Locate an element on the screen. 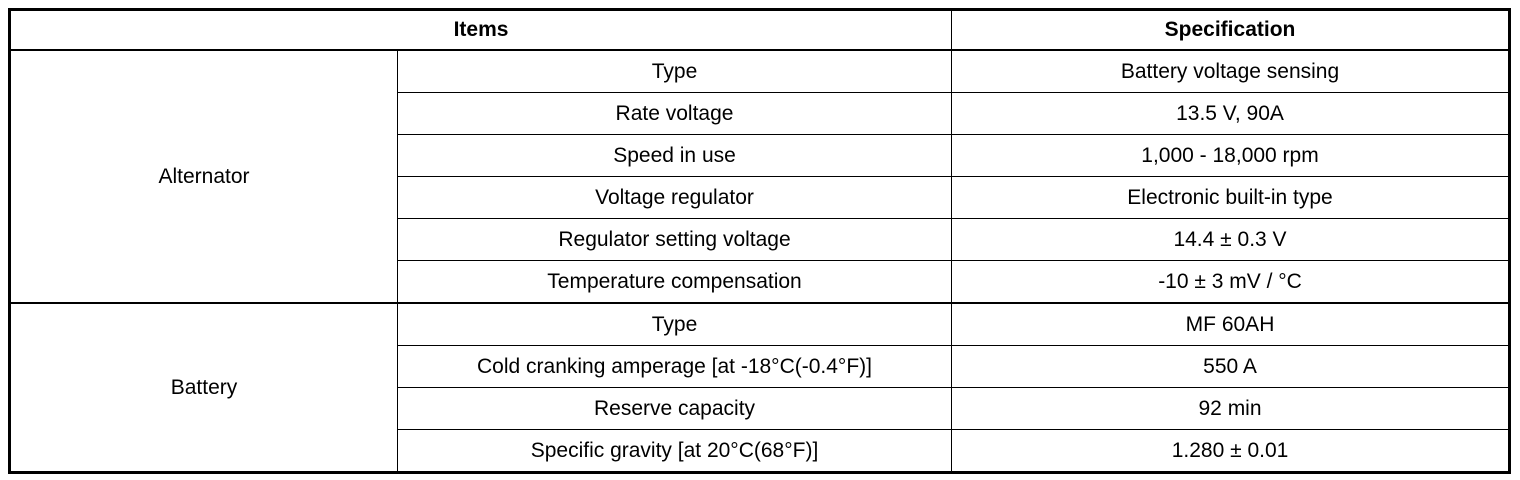 This screenshot has width=1520, height=480. spec-cell: -10 ± 3 mV / °C is located at coordinates (1231, 282).